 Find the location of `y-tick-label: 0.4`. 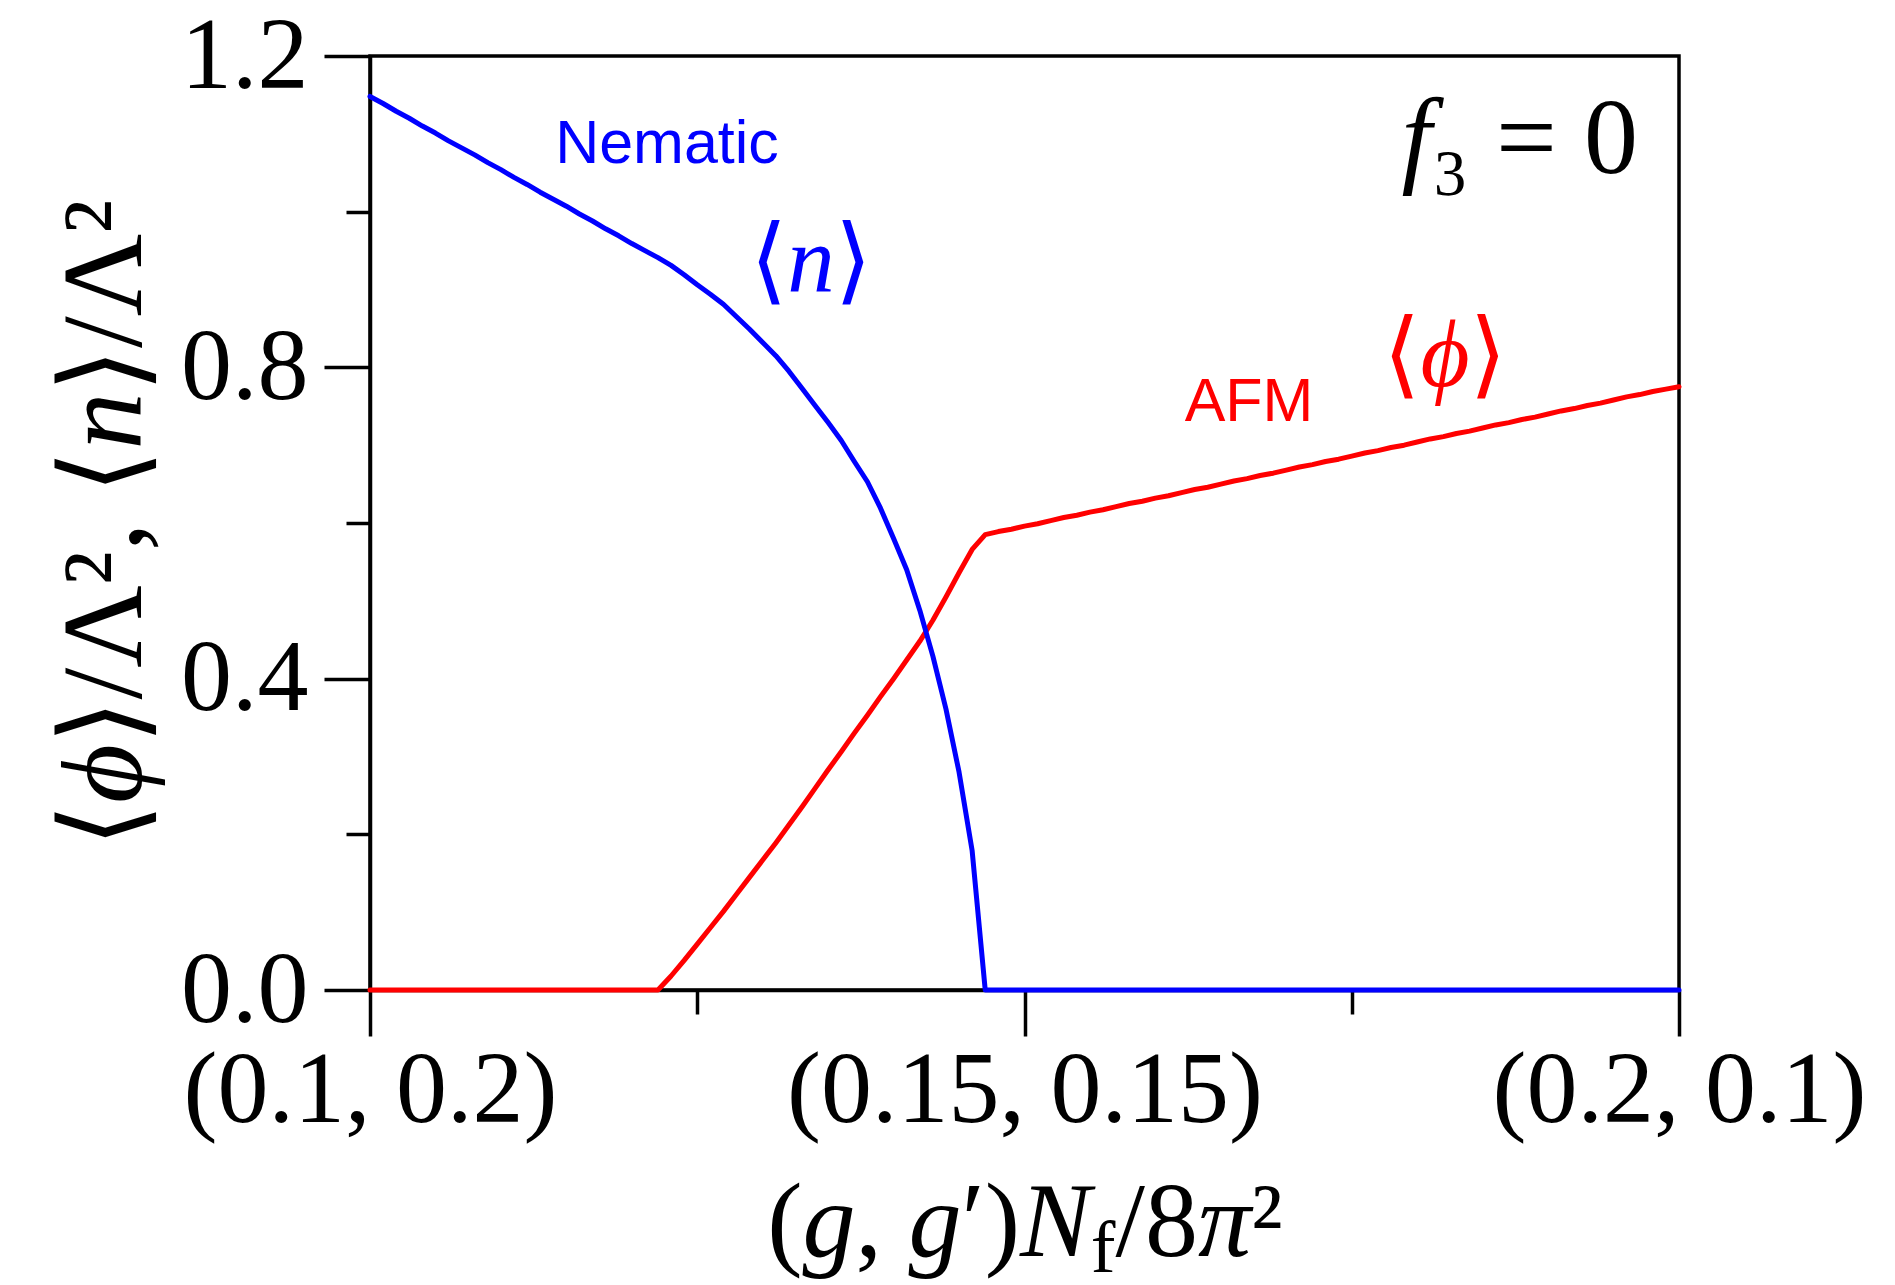

y-tick-label: 0.4 is located at coordinates (245, 676).